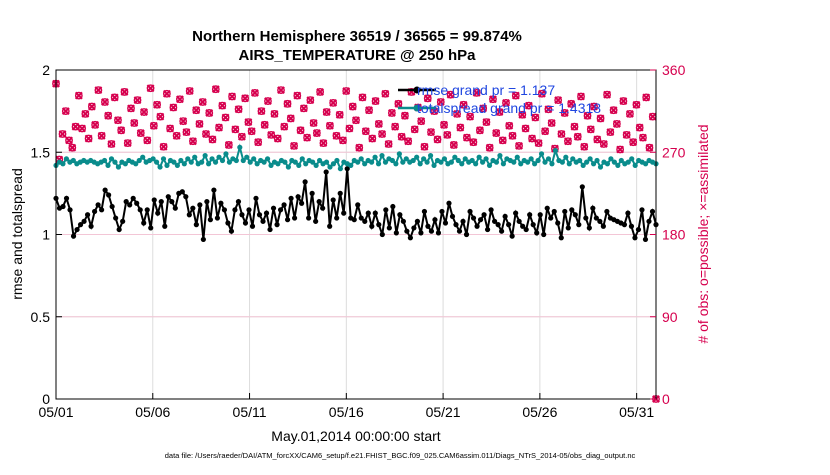 This screenshot has width=830, height=475. What do you see at coordinates (539, 412) in the screenshot?
I see `x-tick-label: 05/26` at bounding box center [539, 412].